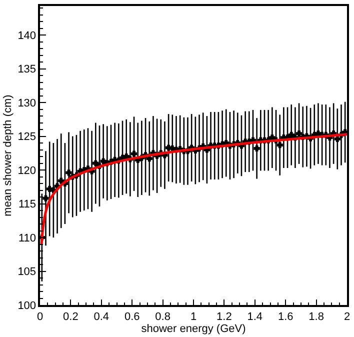  Describe the element at coordinates (27, 204) in the screenshot. I see `y-tick-label: 115` at that location.